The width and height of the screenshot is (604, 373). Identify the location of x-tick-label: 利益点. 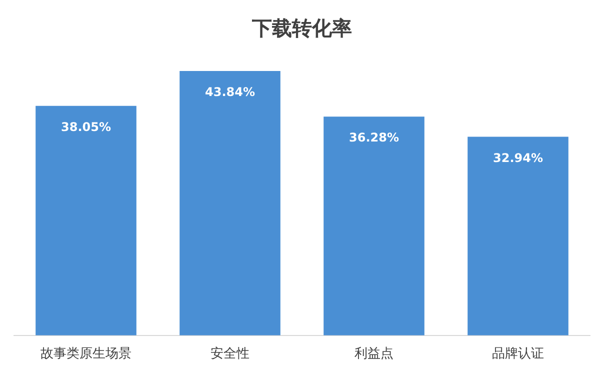
(374, 354).